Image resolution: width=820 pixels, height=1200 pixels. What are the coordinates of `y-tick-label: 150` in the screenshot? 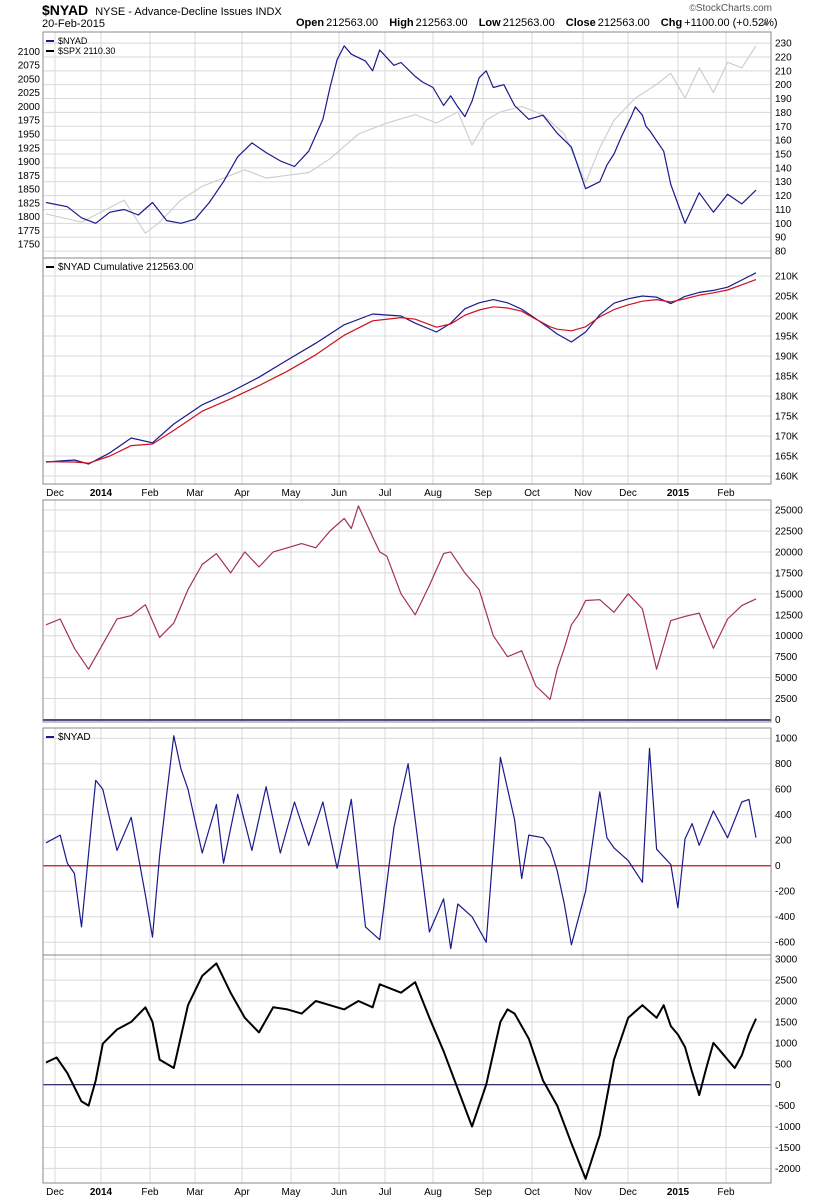 It's located at (783, 155).